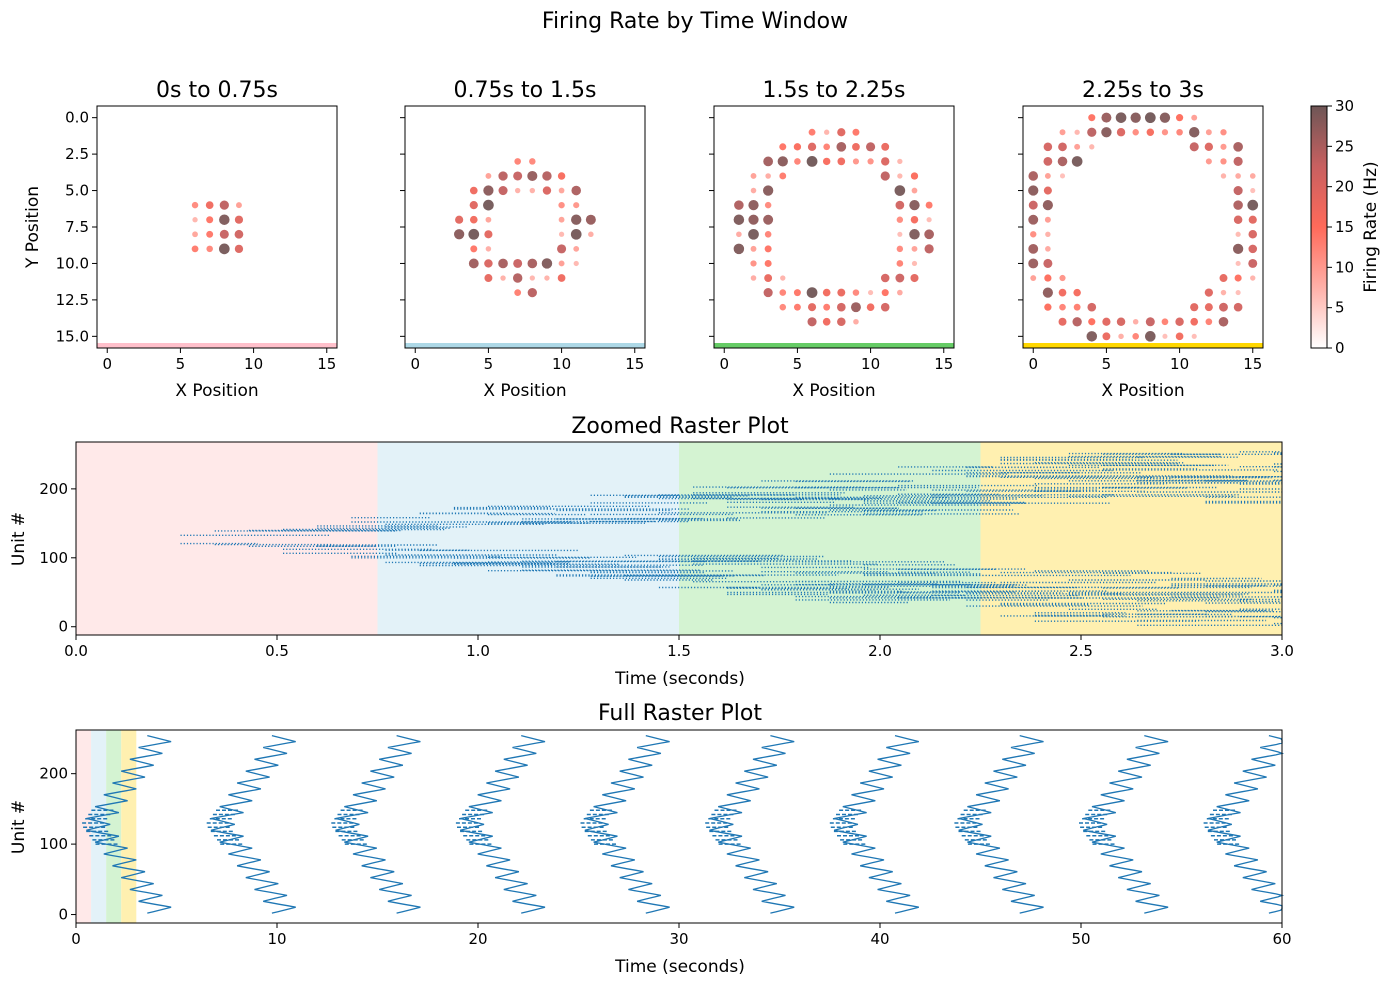  I want to click on panel-3-xlabel: X Position, so click(833, 391).